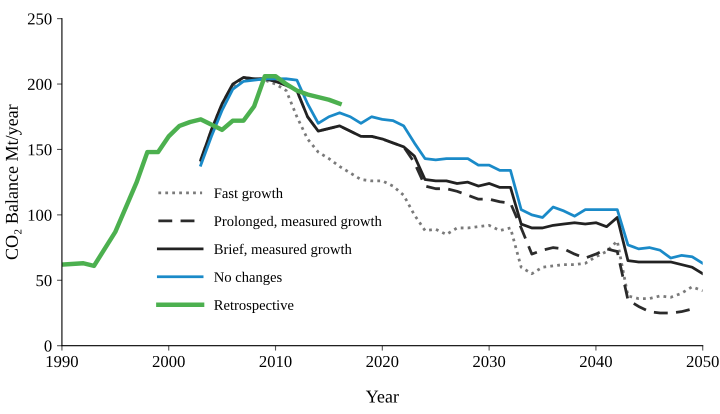 The width and height of the screenshot is (720, 414). What do you see at coordinates (248, 195) in the screenshot?
I see `legend-label: Fast growth` at bounding box center [248, 195].